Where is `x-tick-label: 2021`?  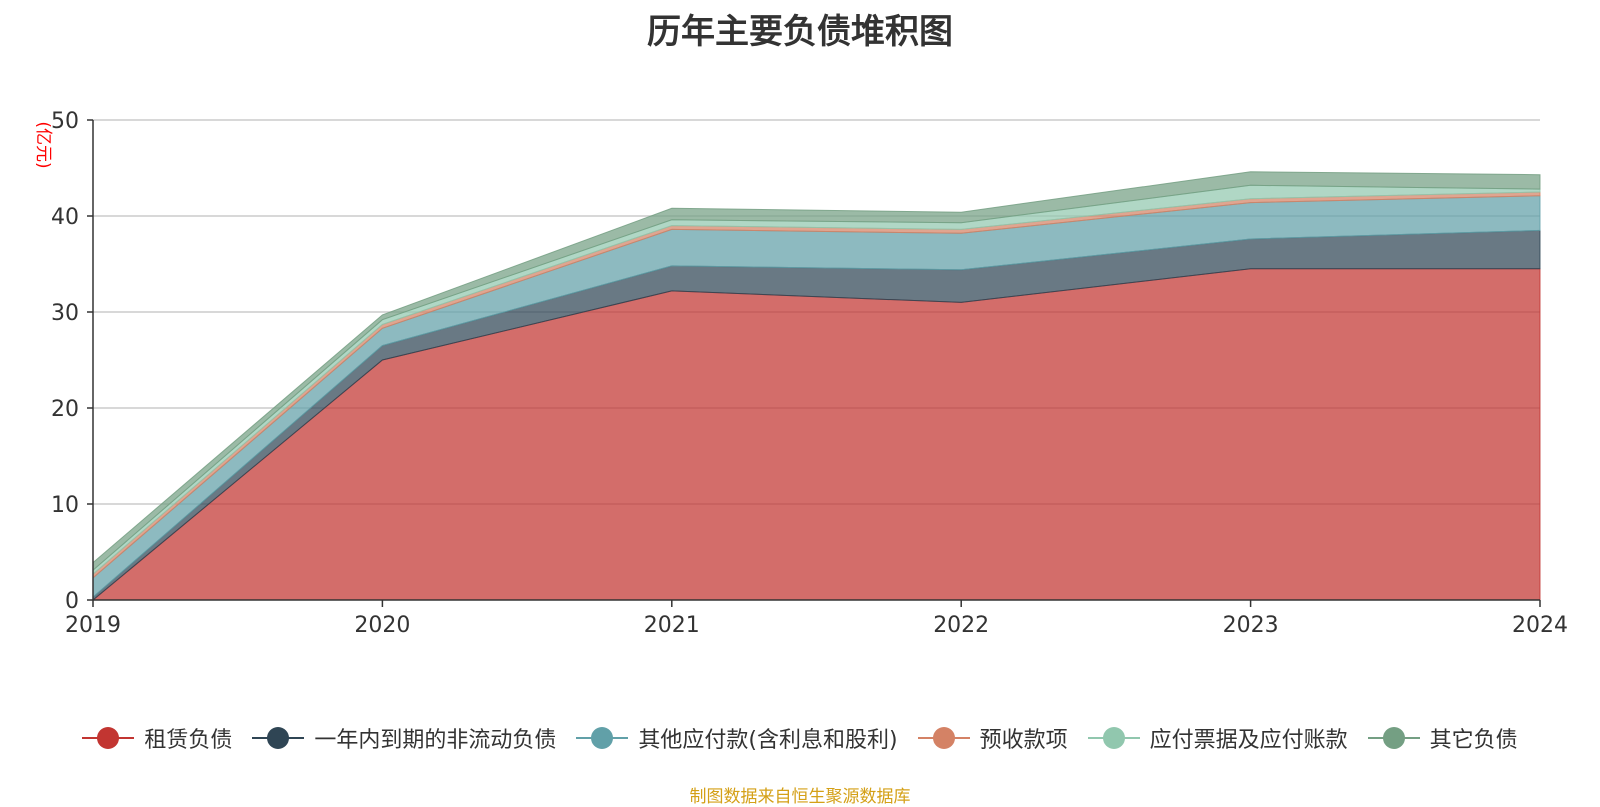
x-tick-label: 2021 is located at coordinates (672, 625).